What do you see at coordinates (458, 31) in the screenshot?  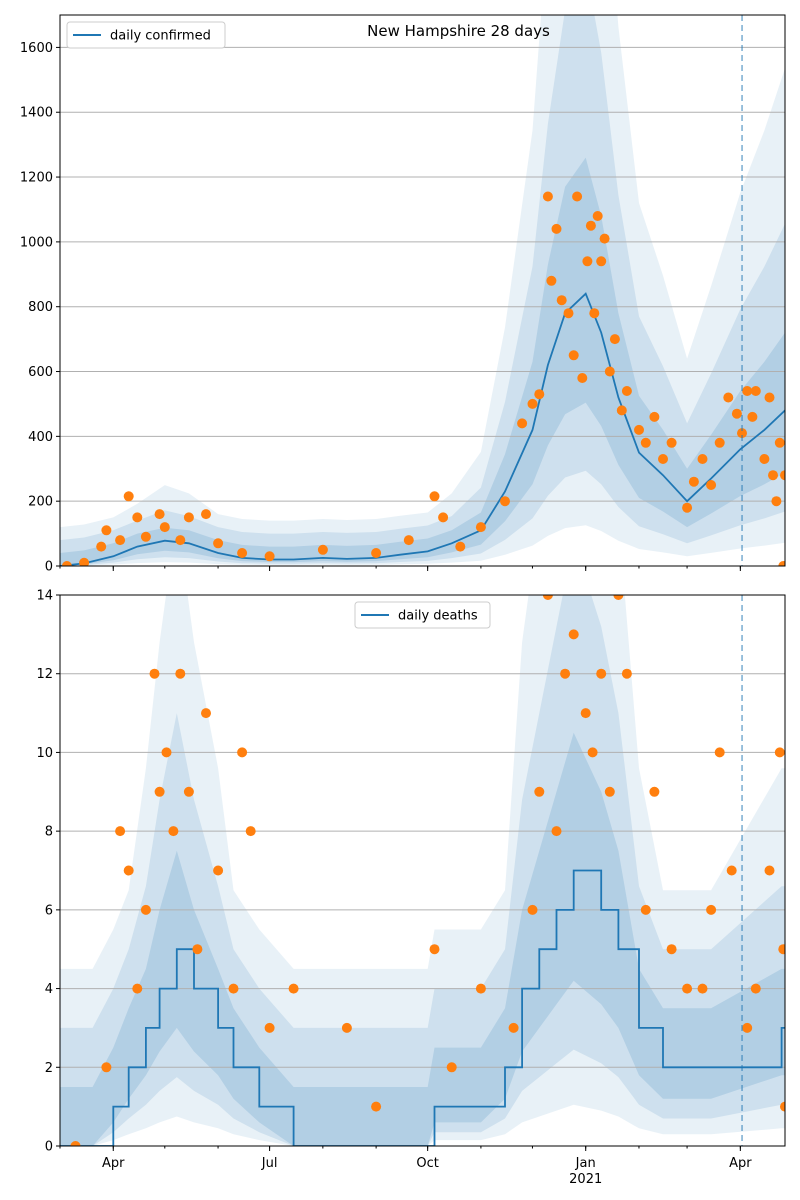 I see `chart-title: New Hampshire 28 days` at bounding box center [458, 31].